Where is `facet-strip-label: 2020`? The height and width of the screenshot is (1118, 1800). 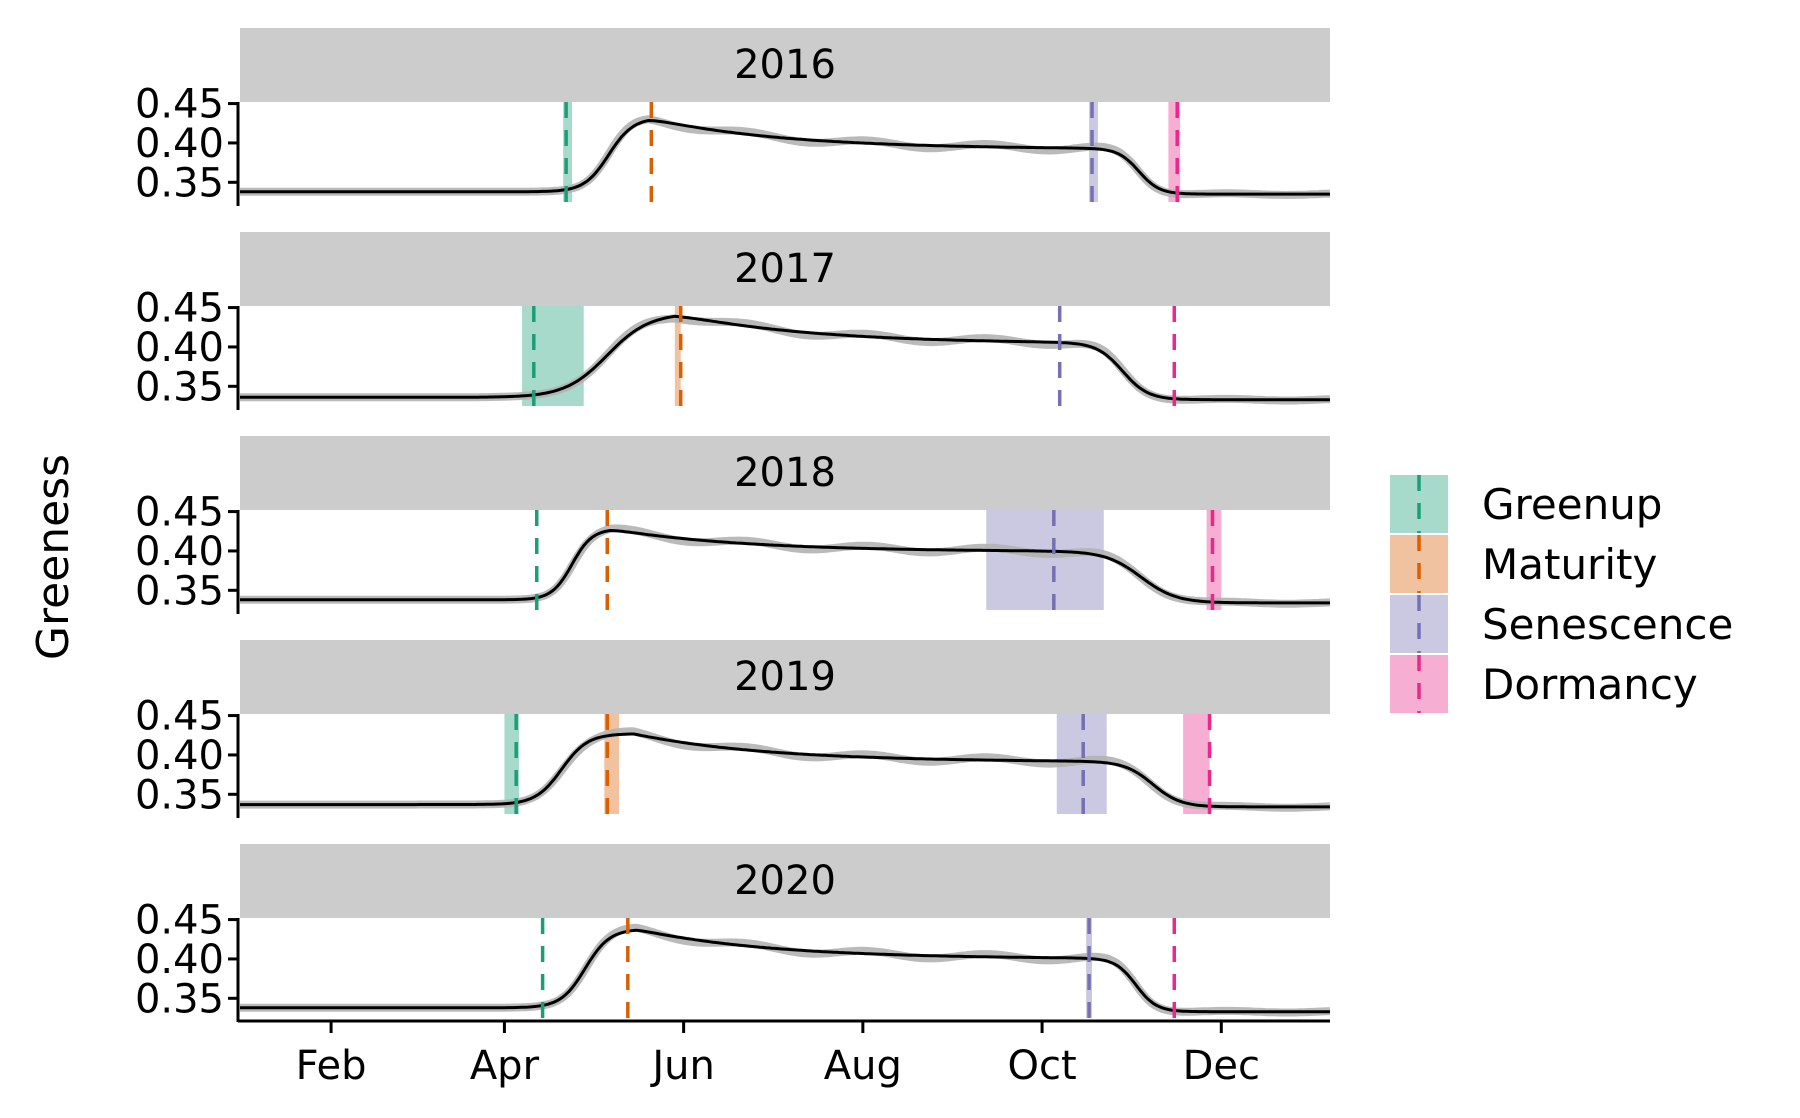
facet-strip-label: 2020 is located at coordinates (785, 881).